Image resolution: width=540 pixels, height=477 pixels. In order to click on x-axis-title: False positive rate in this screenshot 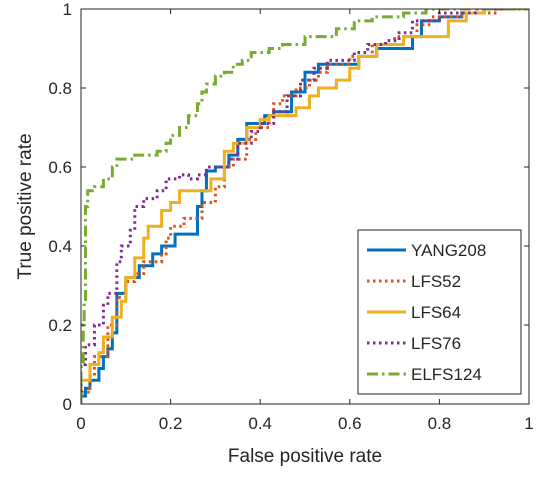, I will do `click(305, 456)`.